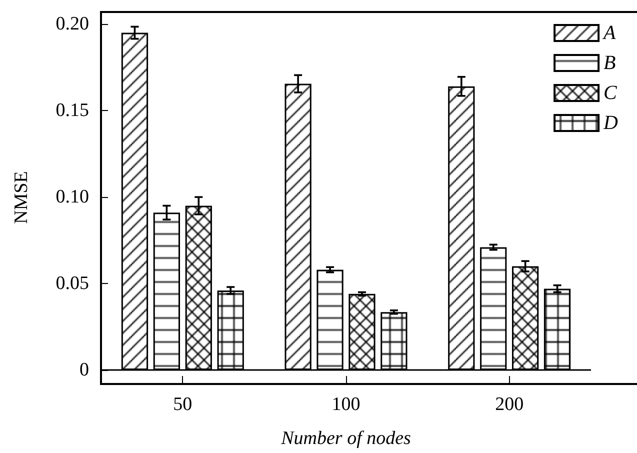  Describe the element at coordinates (84, 370) in the screenshot. I see `y-tick-label: 0` at that location.